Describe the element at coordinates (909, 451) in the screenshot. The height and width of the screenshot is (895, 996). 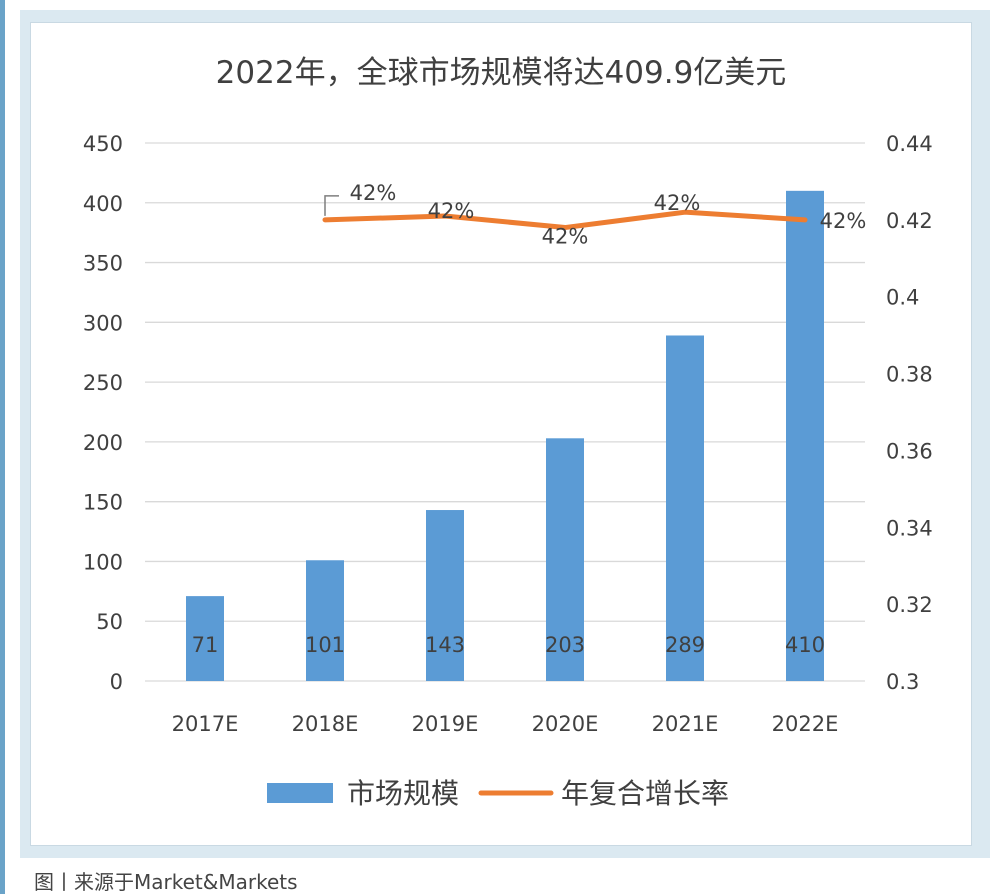
I see `y-right-tick-label: 0.36` at that location.